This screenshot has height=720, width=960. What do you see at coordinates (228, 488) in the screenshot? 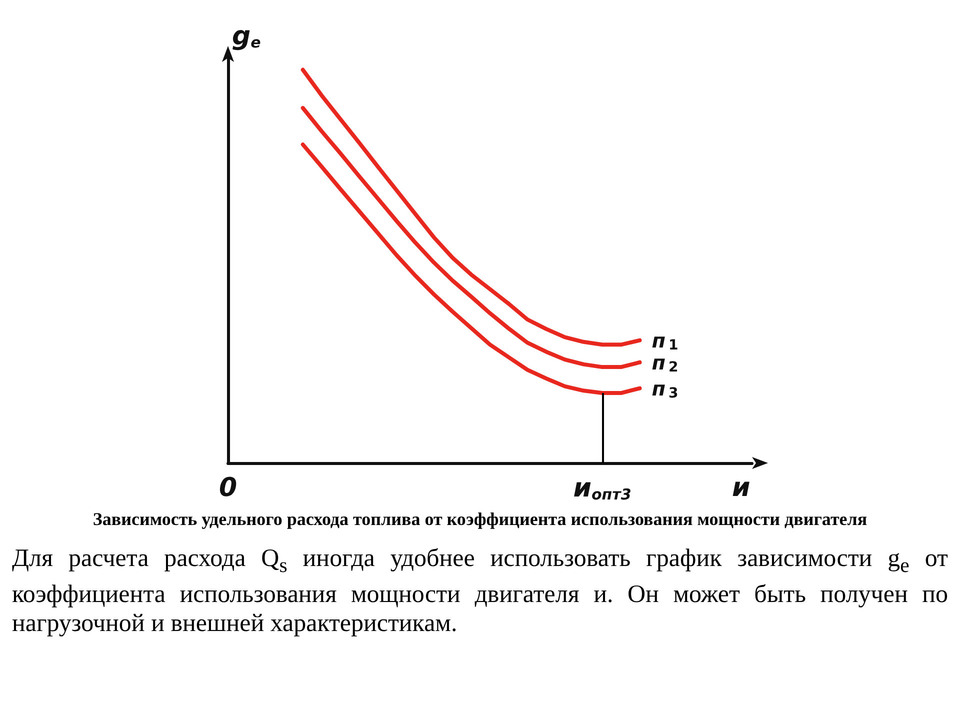
I see `x-tick-label: 0` at bounding box center [228, 488].